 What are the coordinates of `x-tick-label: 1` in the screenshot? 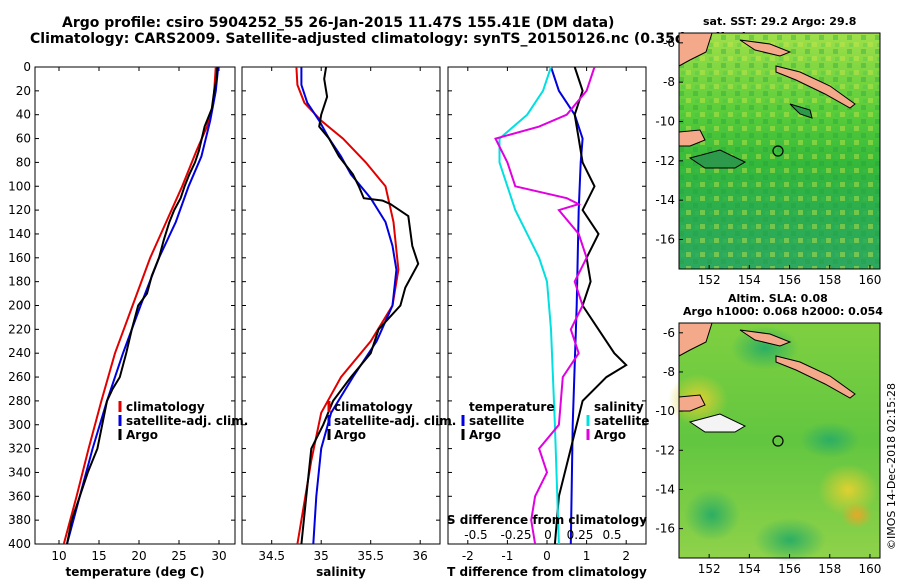 It's located at (587, 556).